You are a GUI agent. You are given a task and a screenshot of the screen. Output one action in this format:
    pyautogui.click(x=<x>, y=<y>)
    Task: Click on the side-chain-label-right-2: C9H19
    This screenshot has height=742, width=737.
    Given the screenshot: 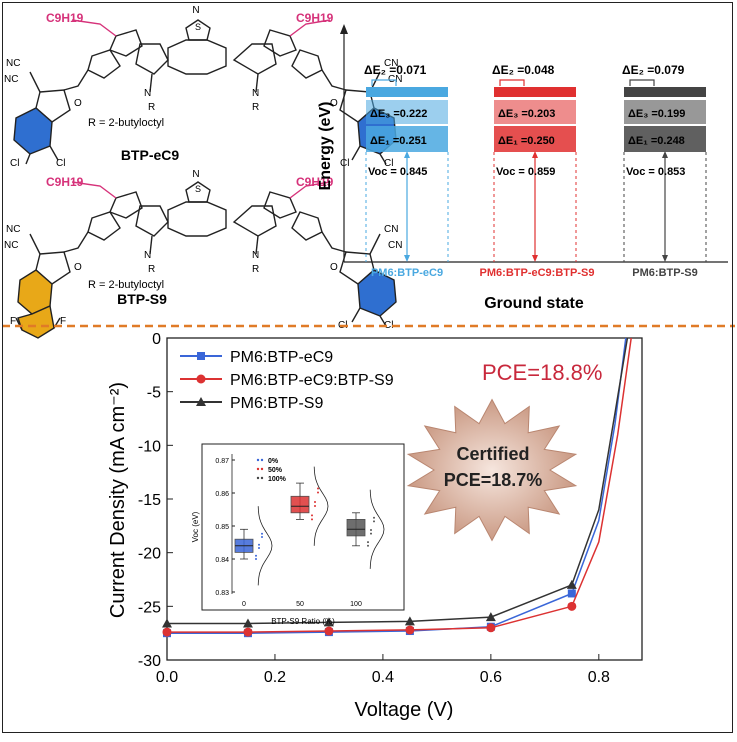 What is the action you would take?
    pyautogui.click(x=315, y=182)
    